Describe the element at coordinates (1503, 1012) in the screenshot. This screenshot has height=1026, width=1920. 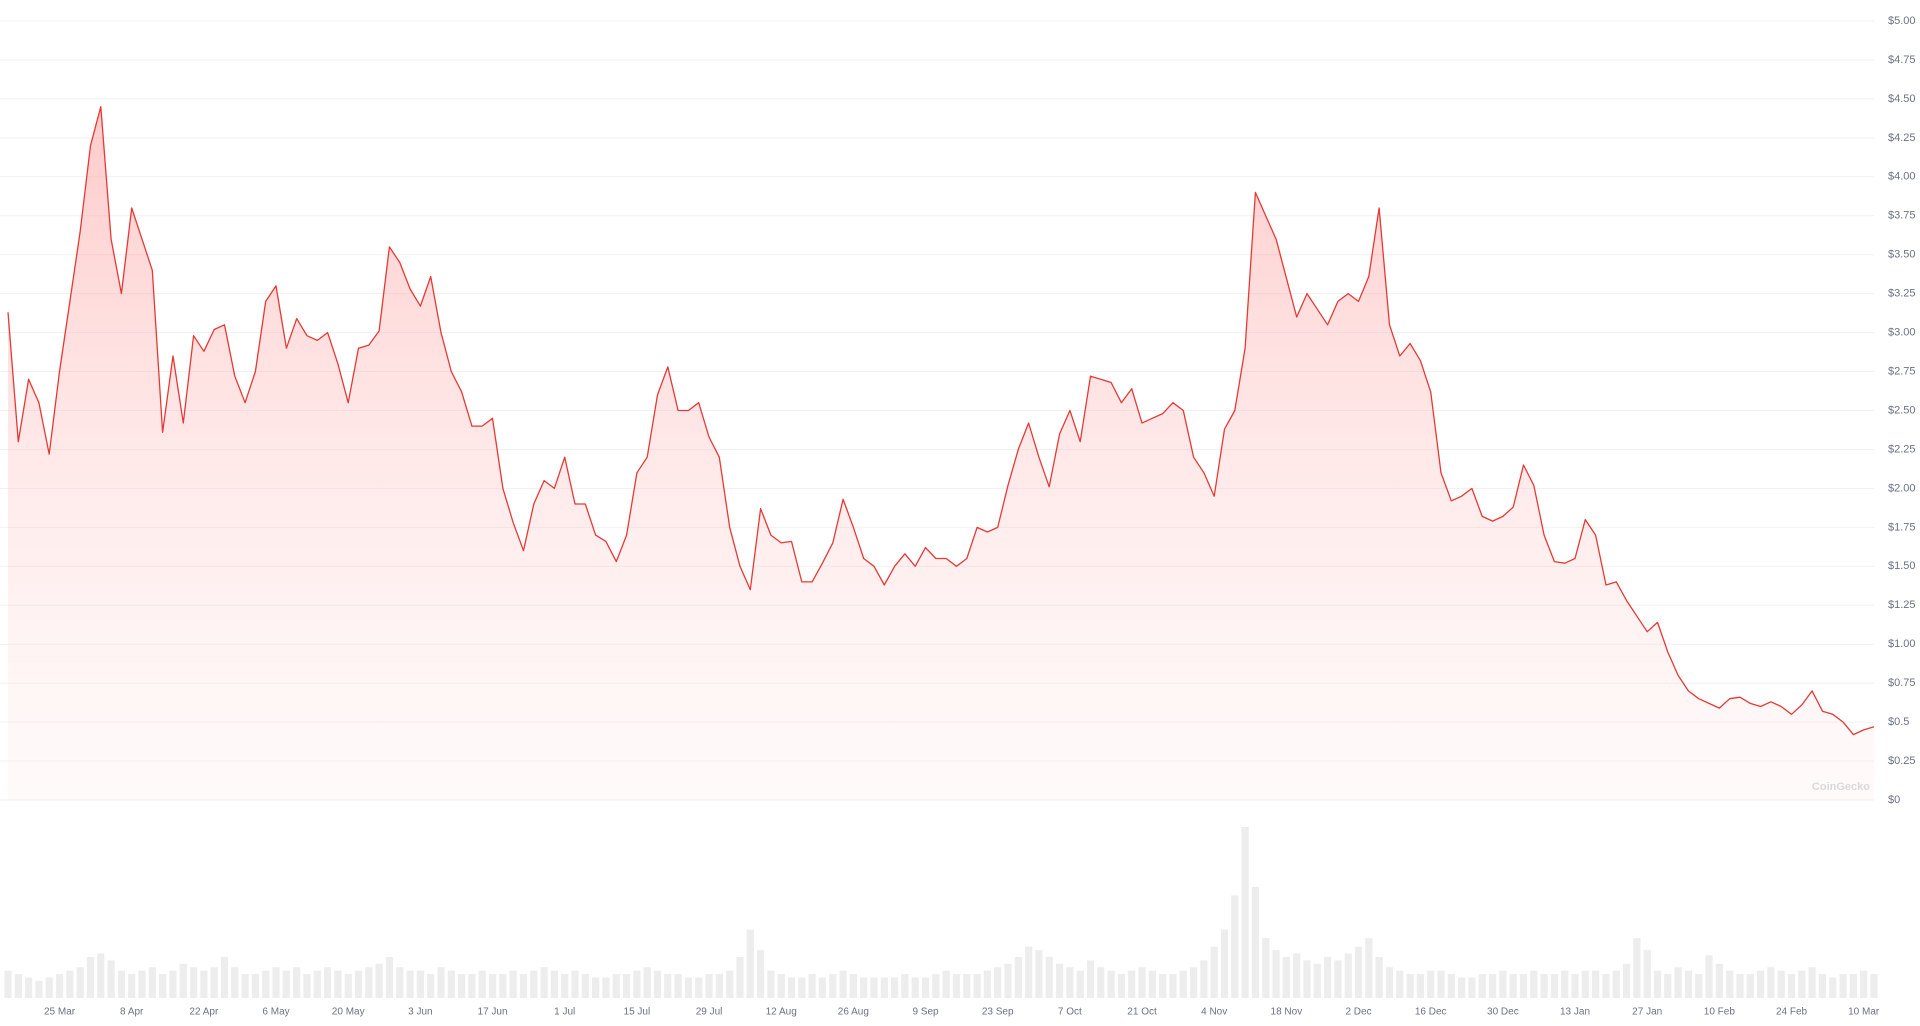
I see `x-tick-label: 30 Dec` at that location.